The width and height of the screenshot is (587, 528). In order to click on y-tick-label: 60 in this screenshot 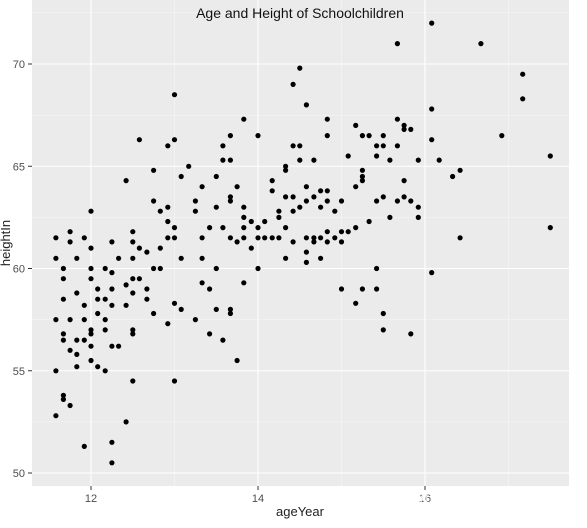, I will do `click(19, 270)`.